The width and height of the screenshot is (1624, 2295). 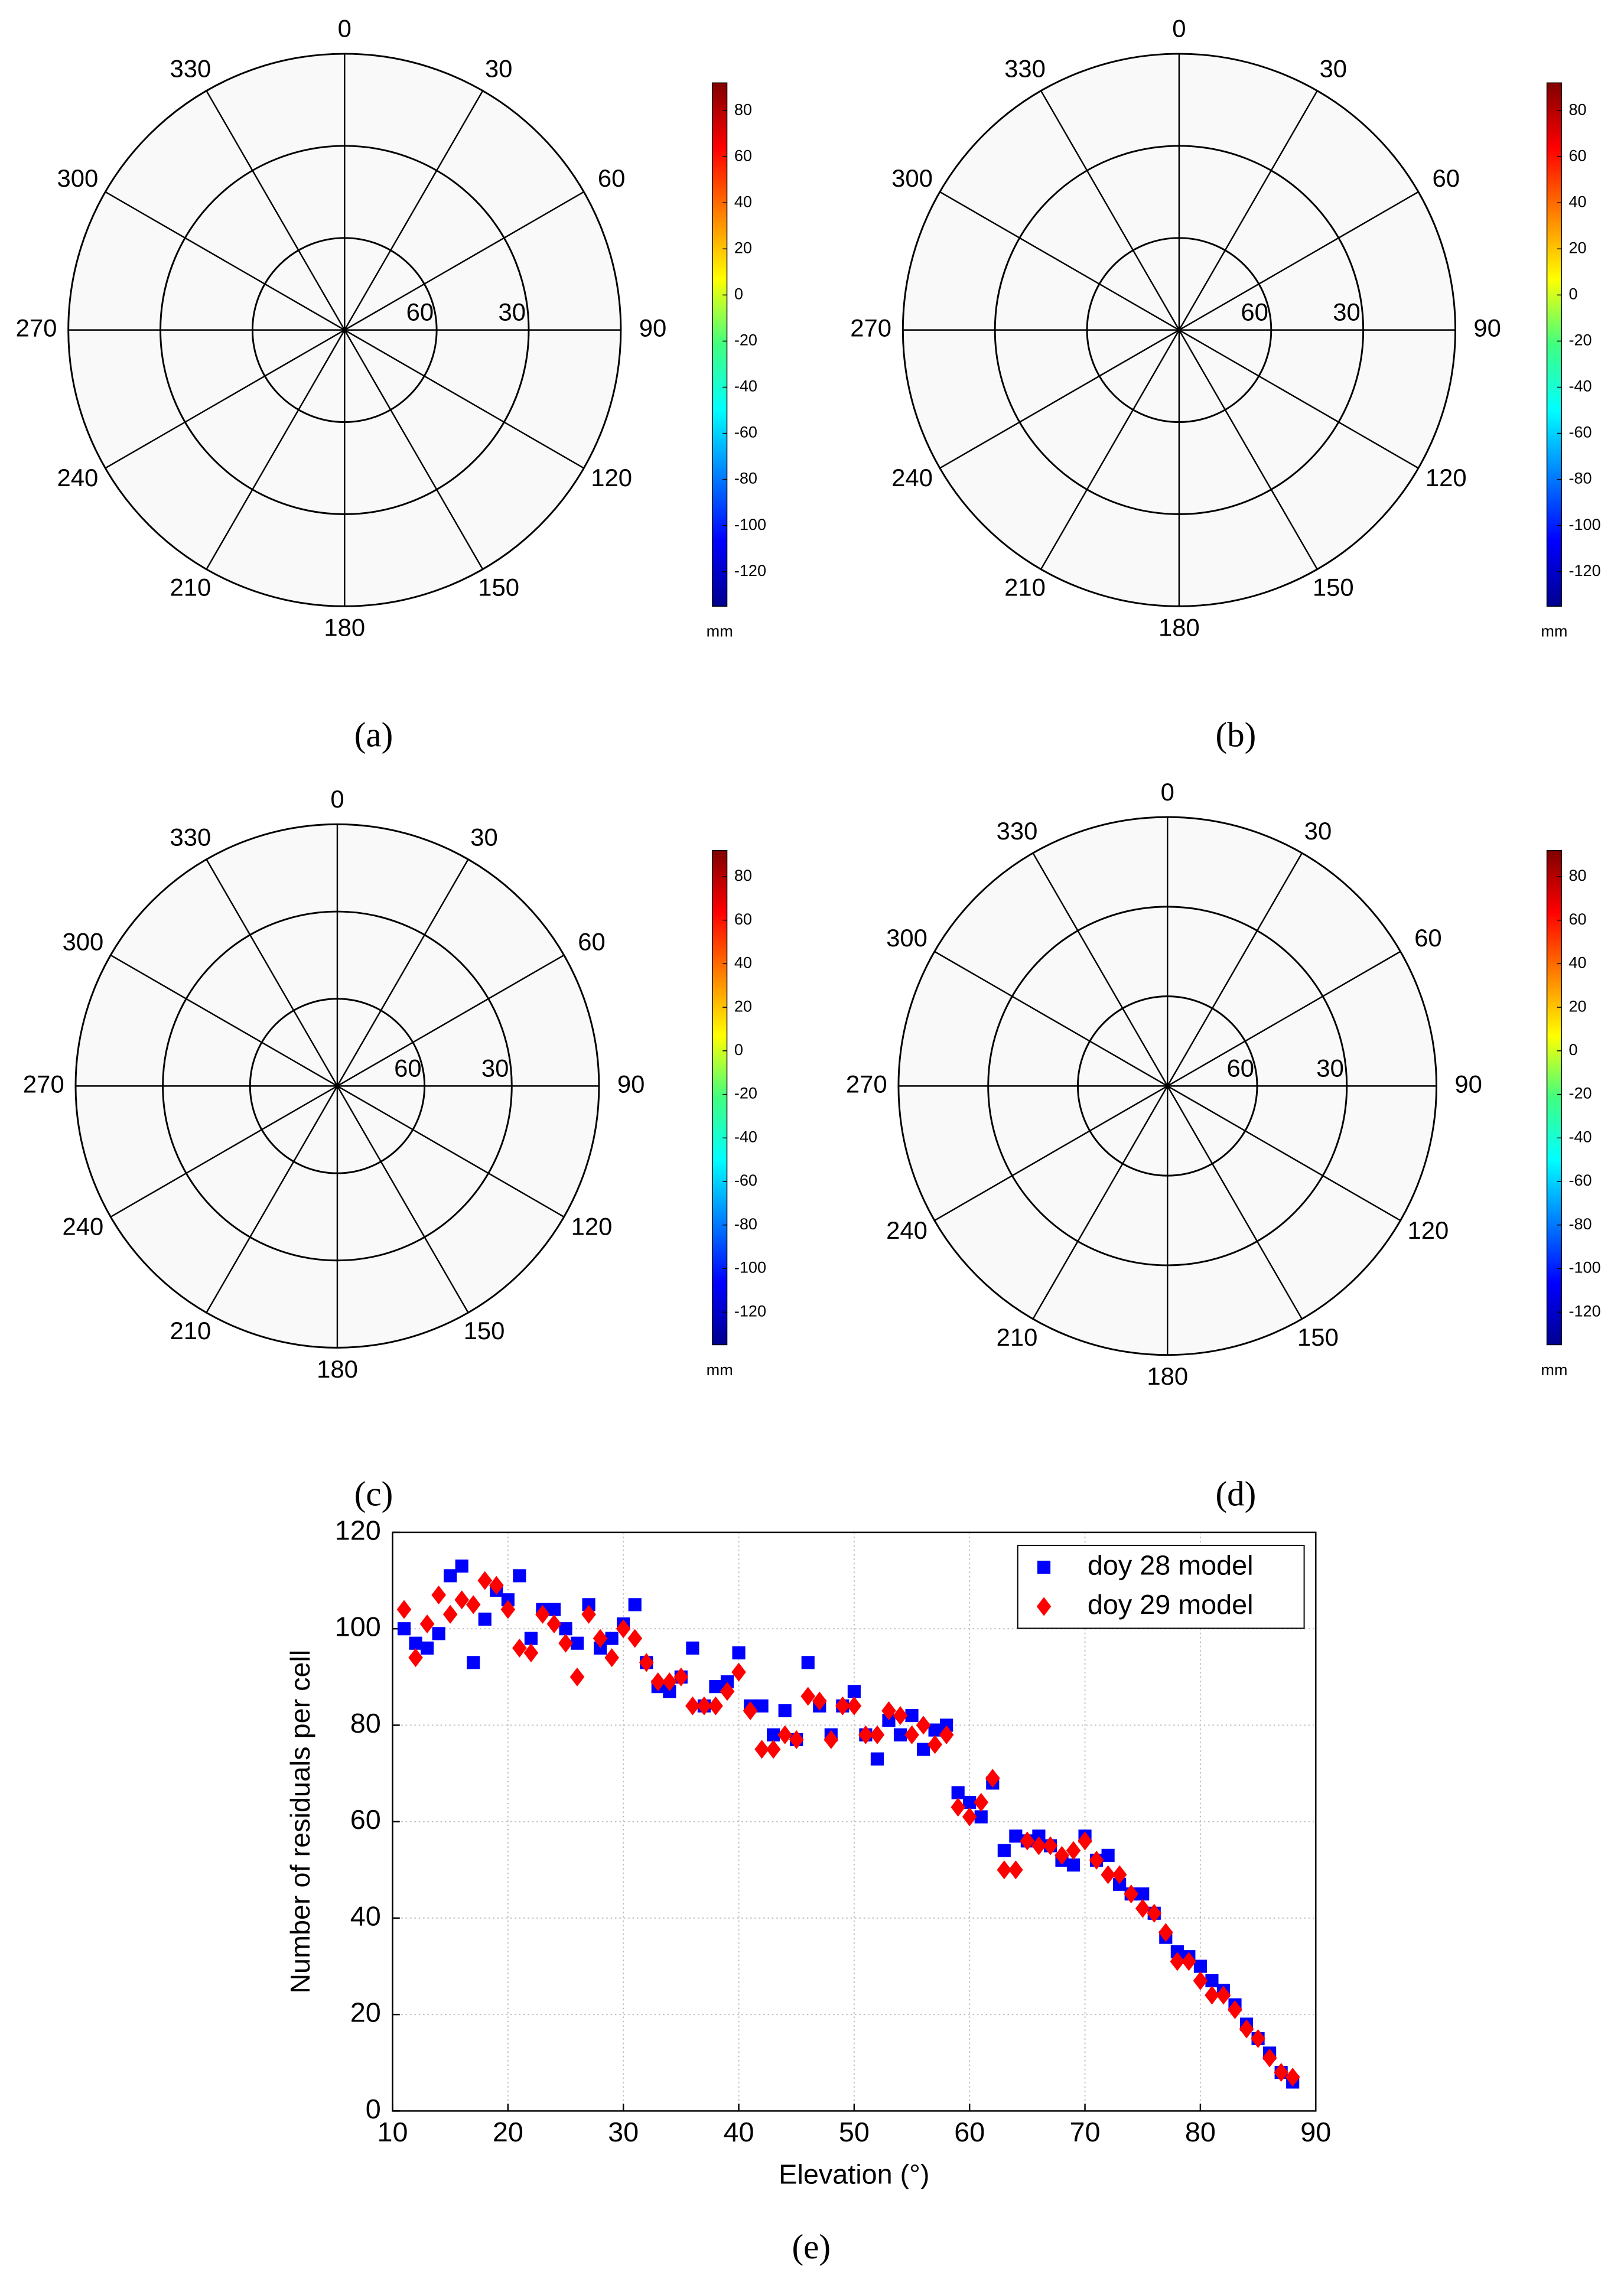 I want to click on y-tick-label: 100, so click(x=358, y=1627).